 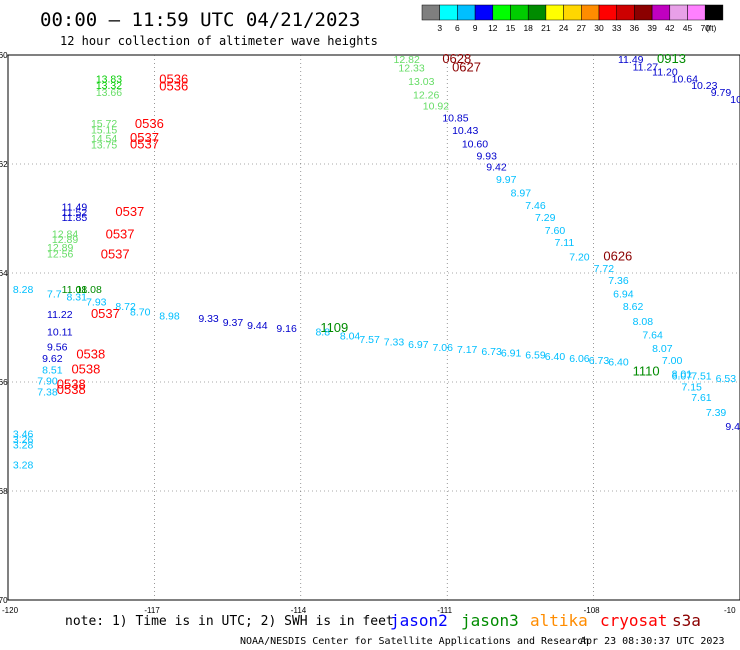 What do you see at coordinates (334, 327) in the screenshot?
I see `pass-time-label: 1109` at bounding box center [334, 327].